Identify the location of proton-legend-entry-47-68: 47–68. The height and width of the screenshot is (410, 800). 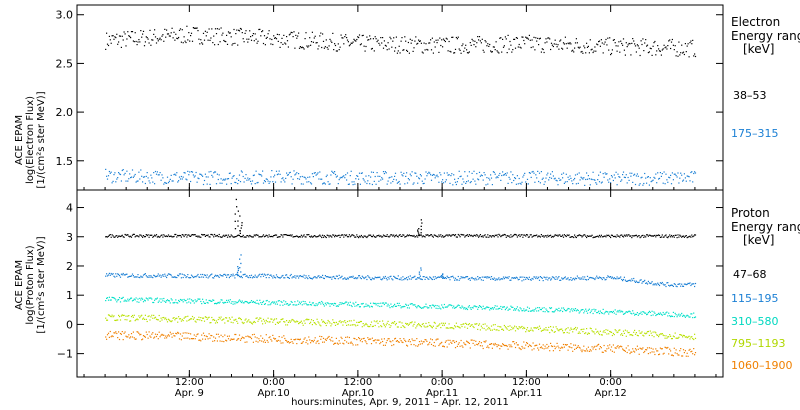
(750, 274).